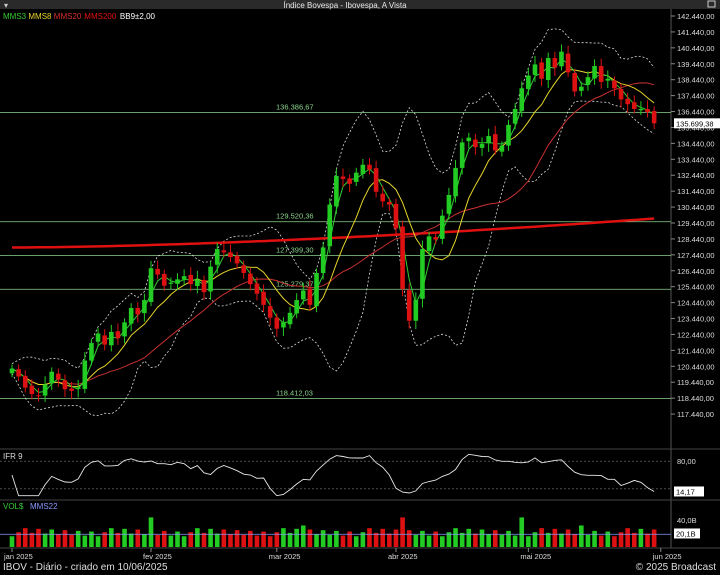 The image size is (720, 575). Describe the element at coordinates (675, 567) in the screenshot. I see `footer-copyright: © 2025 Broadcast` at that location.